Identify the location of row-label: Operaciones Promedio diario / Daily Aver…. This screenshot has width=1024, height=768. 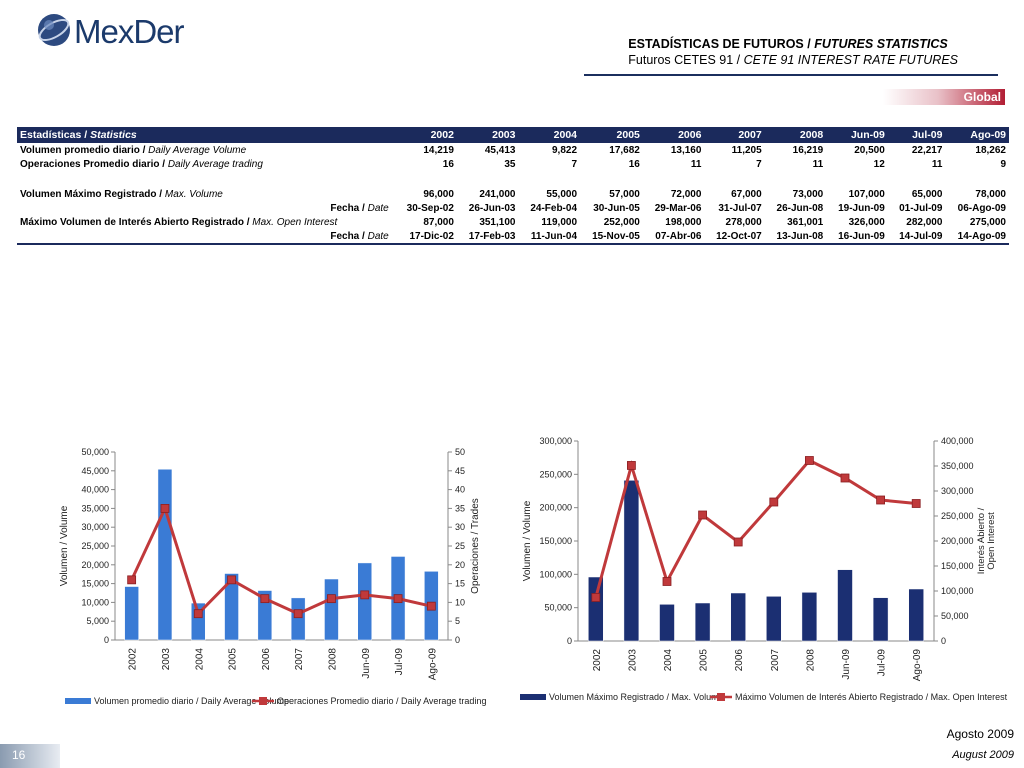
(141, 164).